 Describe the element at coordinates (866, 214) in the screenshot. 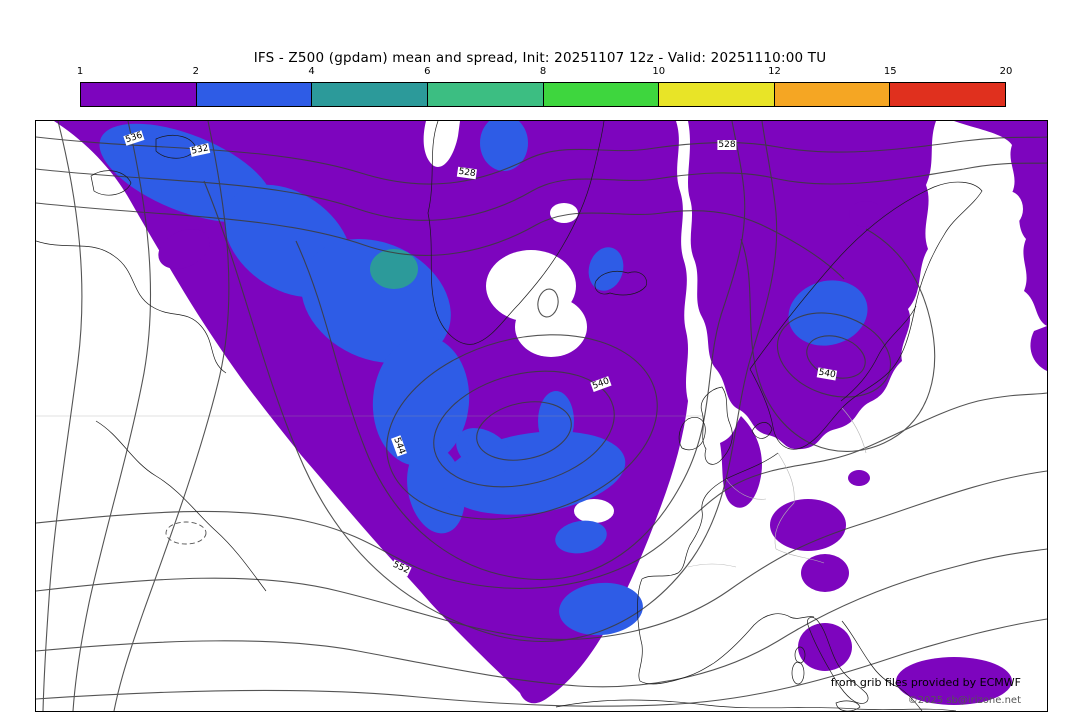

I see `purple-blob-top-right` at that location.